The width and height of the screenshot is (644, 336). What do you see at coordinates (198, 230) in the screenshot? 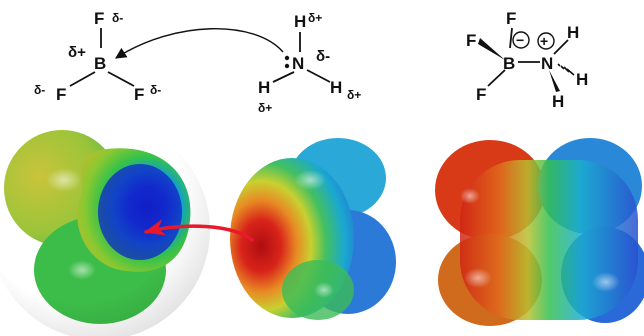
I see `red-curved-arrow-icon` at bounding box center [198, 230].